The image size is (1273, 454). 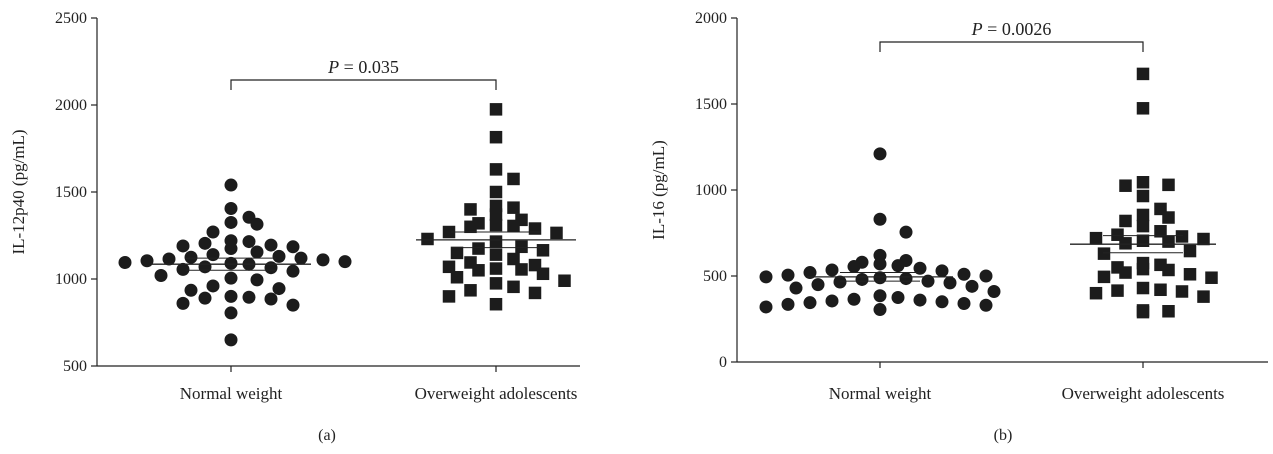 What do you see at coordinates (496, 393) in the screenshot?
I see `x-category-label: Overweight adolescents` at bounding box center [496, 393].